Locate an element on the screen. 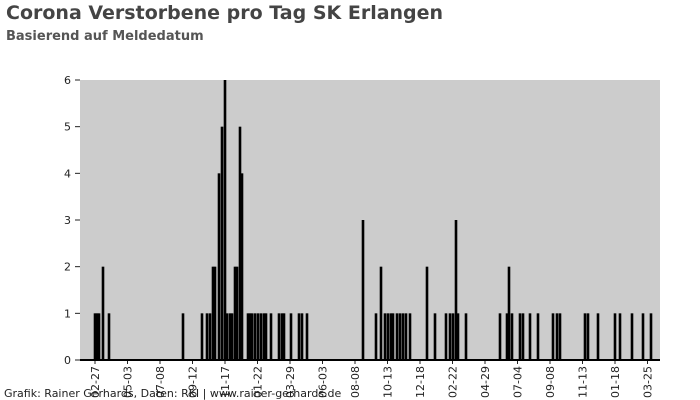 The height and width of the screenshot is (400, 700). x-tick-label: 10-13 is located at coordinates (388, 382).